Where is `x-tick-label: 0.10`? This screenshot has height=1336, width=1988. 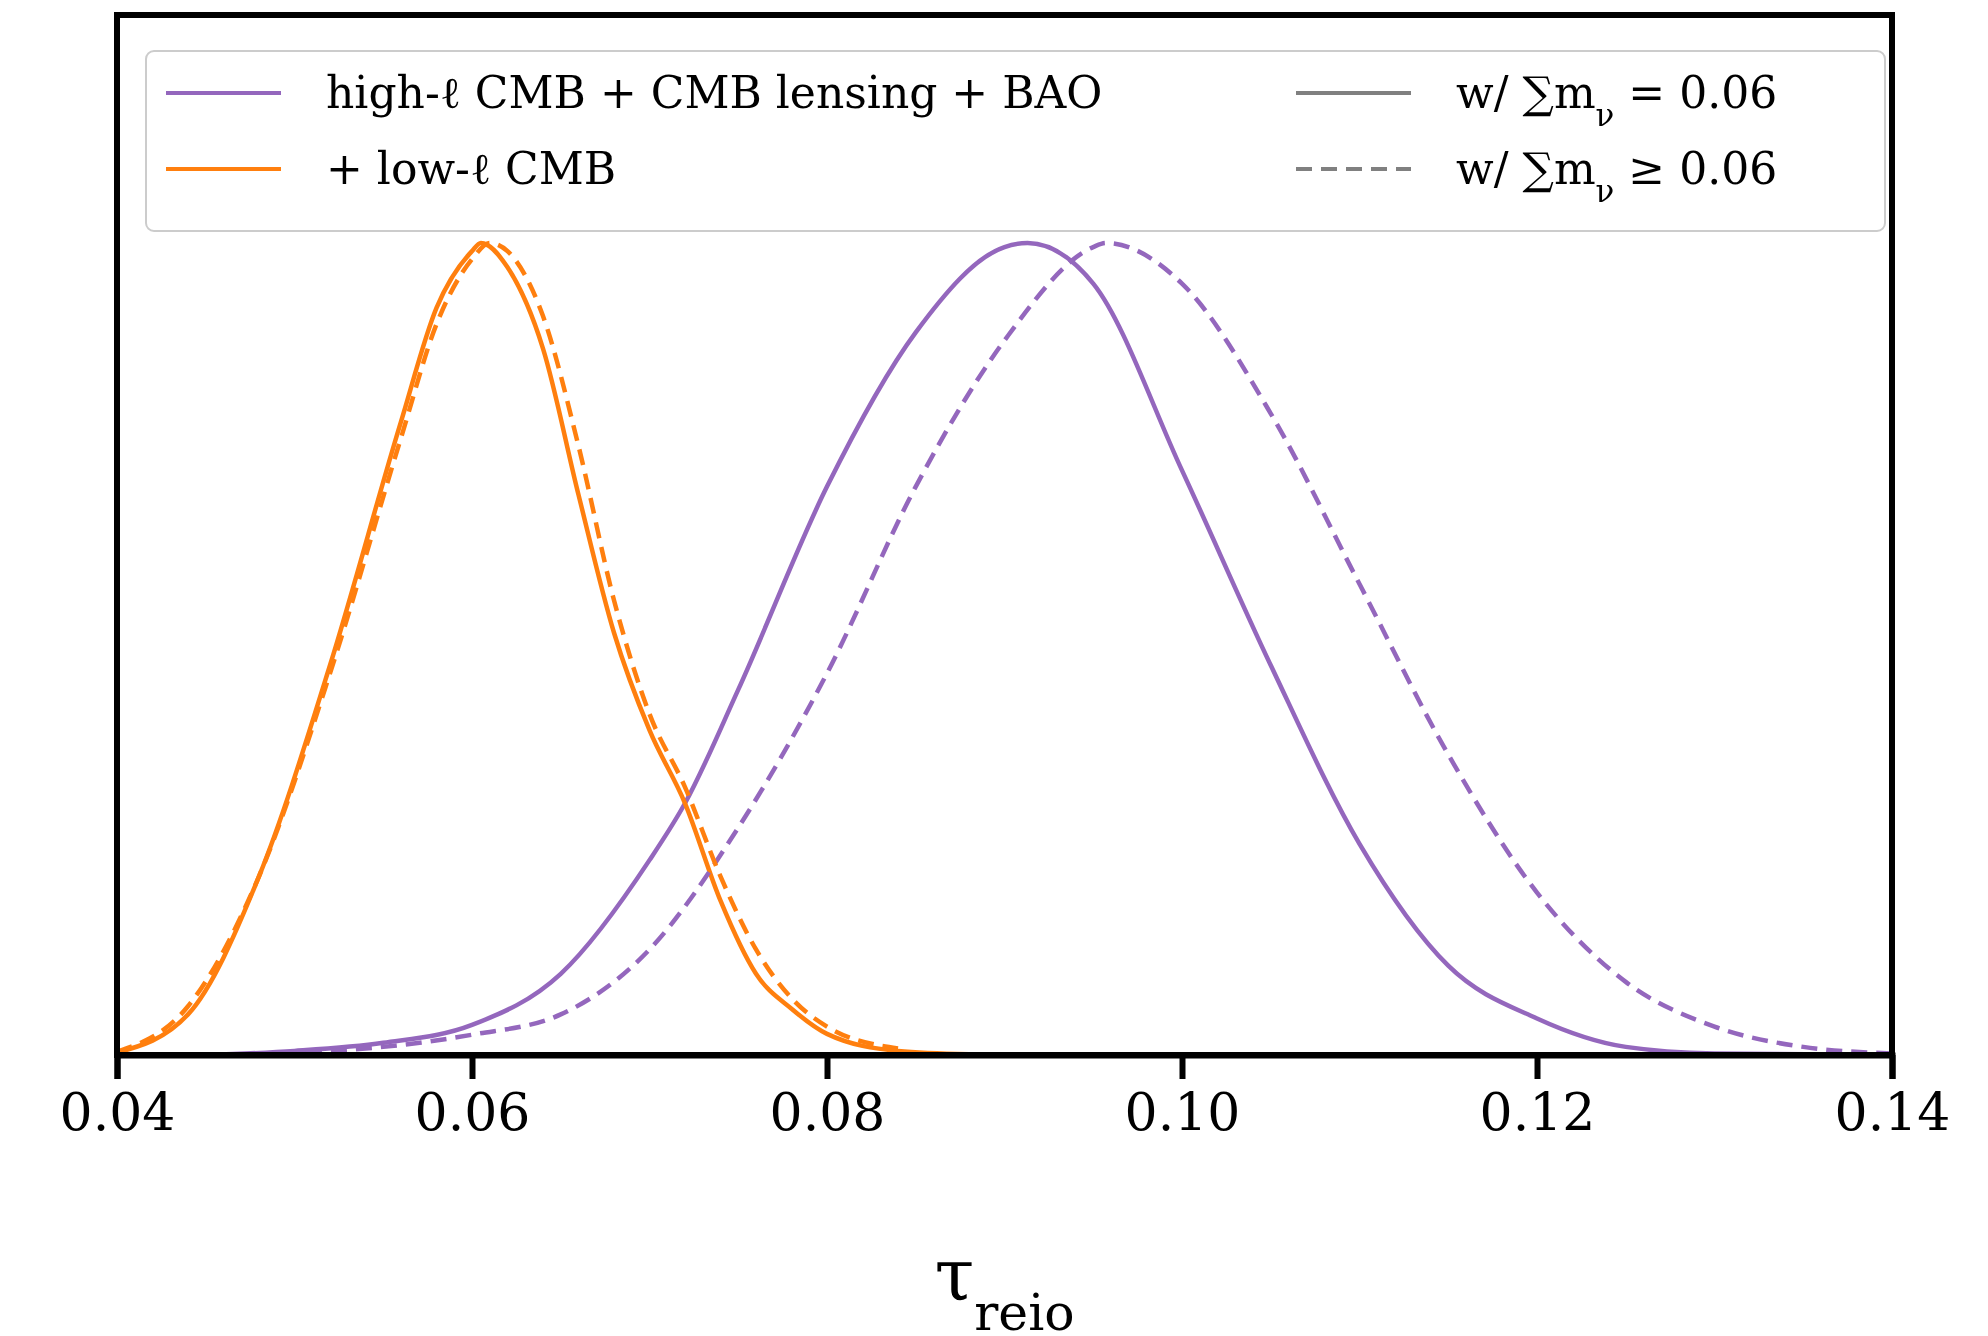
x-tick-label: 0.10 is located at coordinates (1182, 1111).